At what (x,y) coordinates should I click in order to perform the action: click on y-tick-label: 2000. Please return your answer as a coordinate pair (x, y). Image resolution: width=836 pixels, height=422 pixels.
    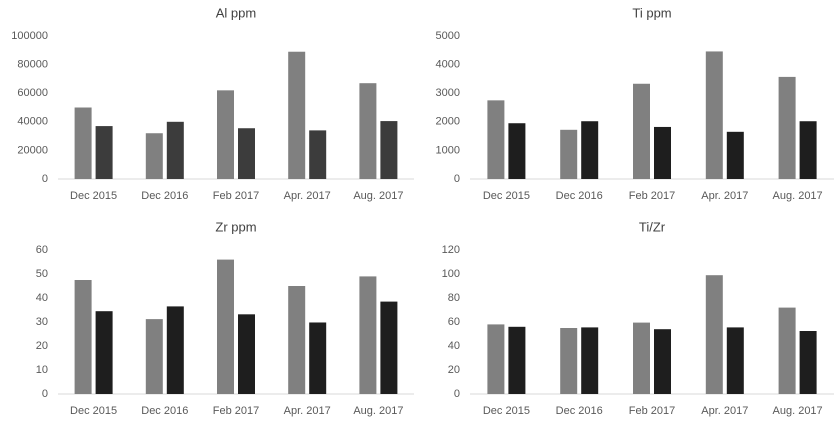
    Looking at the image, I should click on (448, 122).